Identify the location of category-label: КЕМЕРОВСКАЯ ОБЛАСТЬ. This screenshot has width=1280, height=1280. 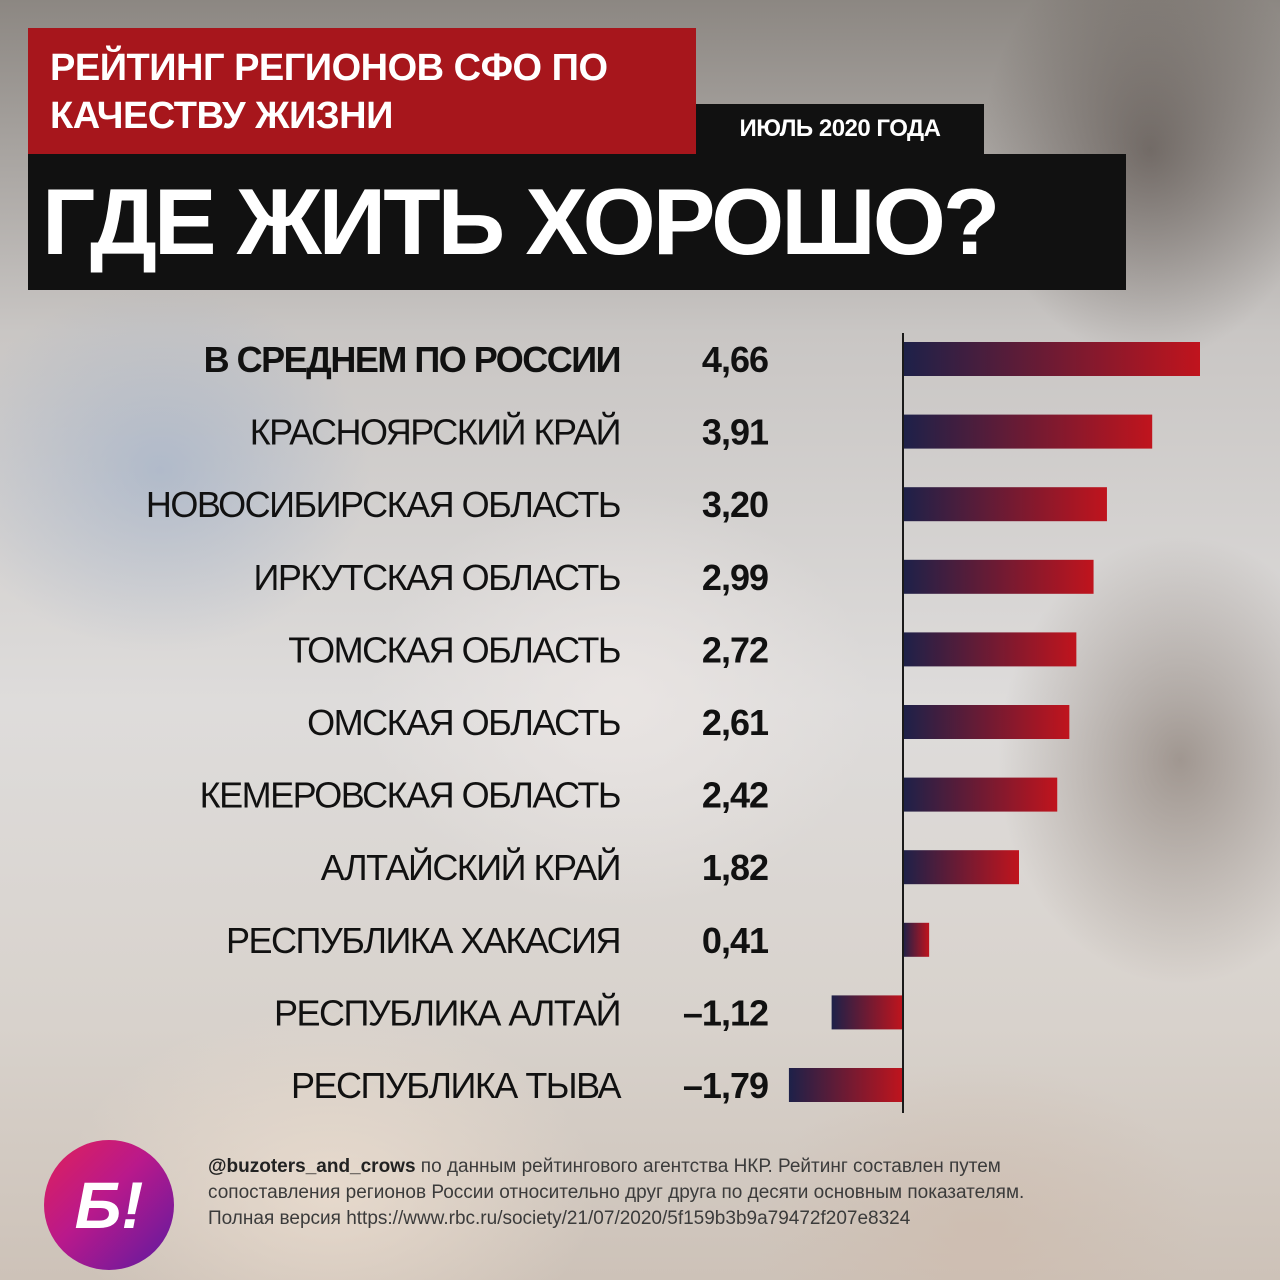
(410, 795).